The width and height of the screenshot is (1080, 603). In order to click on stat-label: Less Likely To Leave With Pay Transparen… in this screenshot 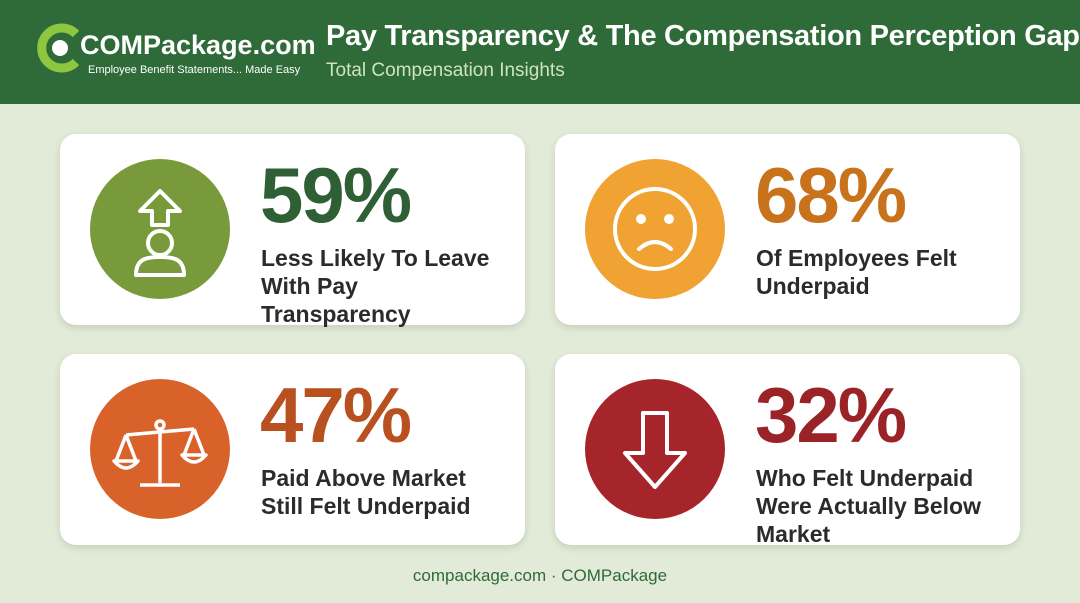, I will do `click(375, 286)`.